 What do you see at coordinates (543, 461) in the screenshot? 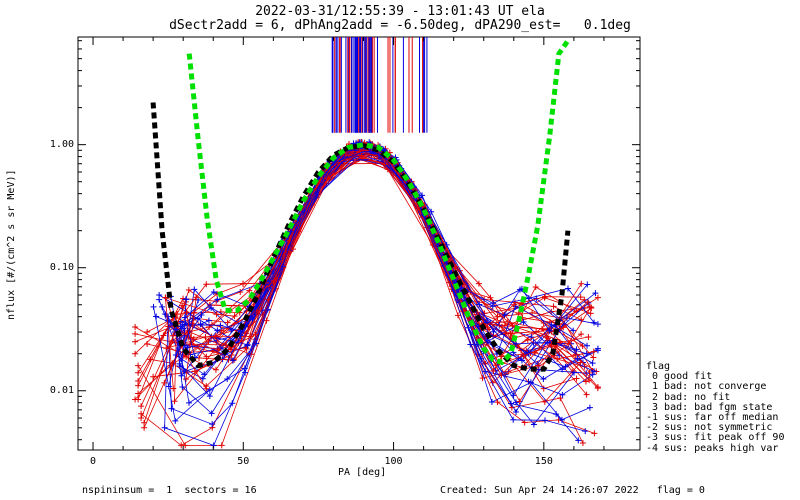
I see `x-tick-label: 150` at bounding box center [543, 461].